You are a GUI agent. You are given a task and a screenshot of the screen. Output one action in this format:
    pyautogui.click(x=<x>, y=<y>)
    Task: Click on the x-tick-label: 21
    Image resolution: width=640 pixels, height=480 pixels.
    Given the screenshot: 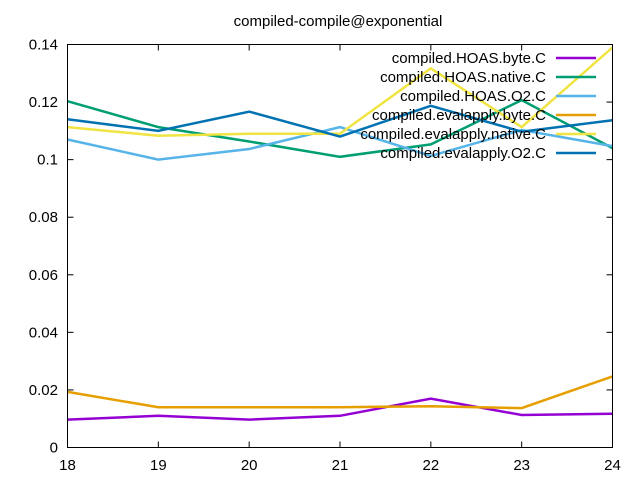 What is the action you would take?
    pyautogui.click(x=340, y=465)
    